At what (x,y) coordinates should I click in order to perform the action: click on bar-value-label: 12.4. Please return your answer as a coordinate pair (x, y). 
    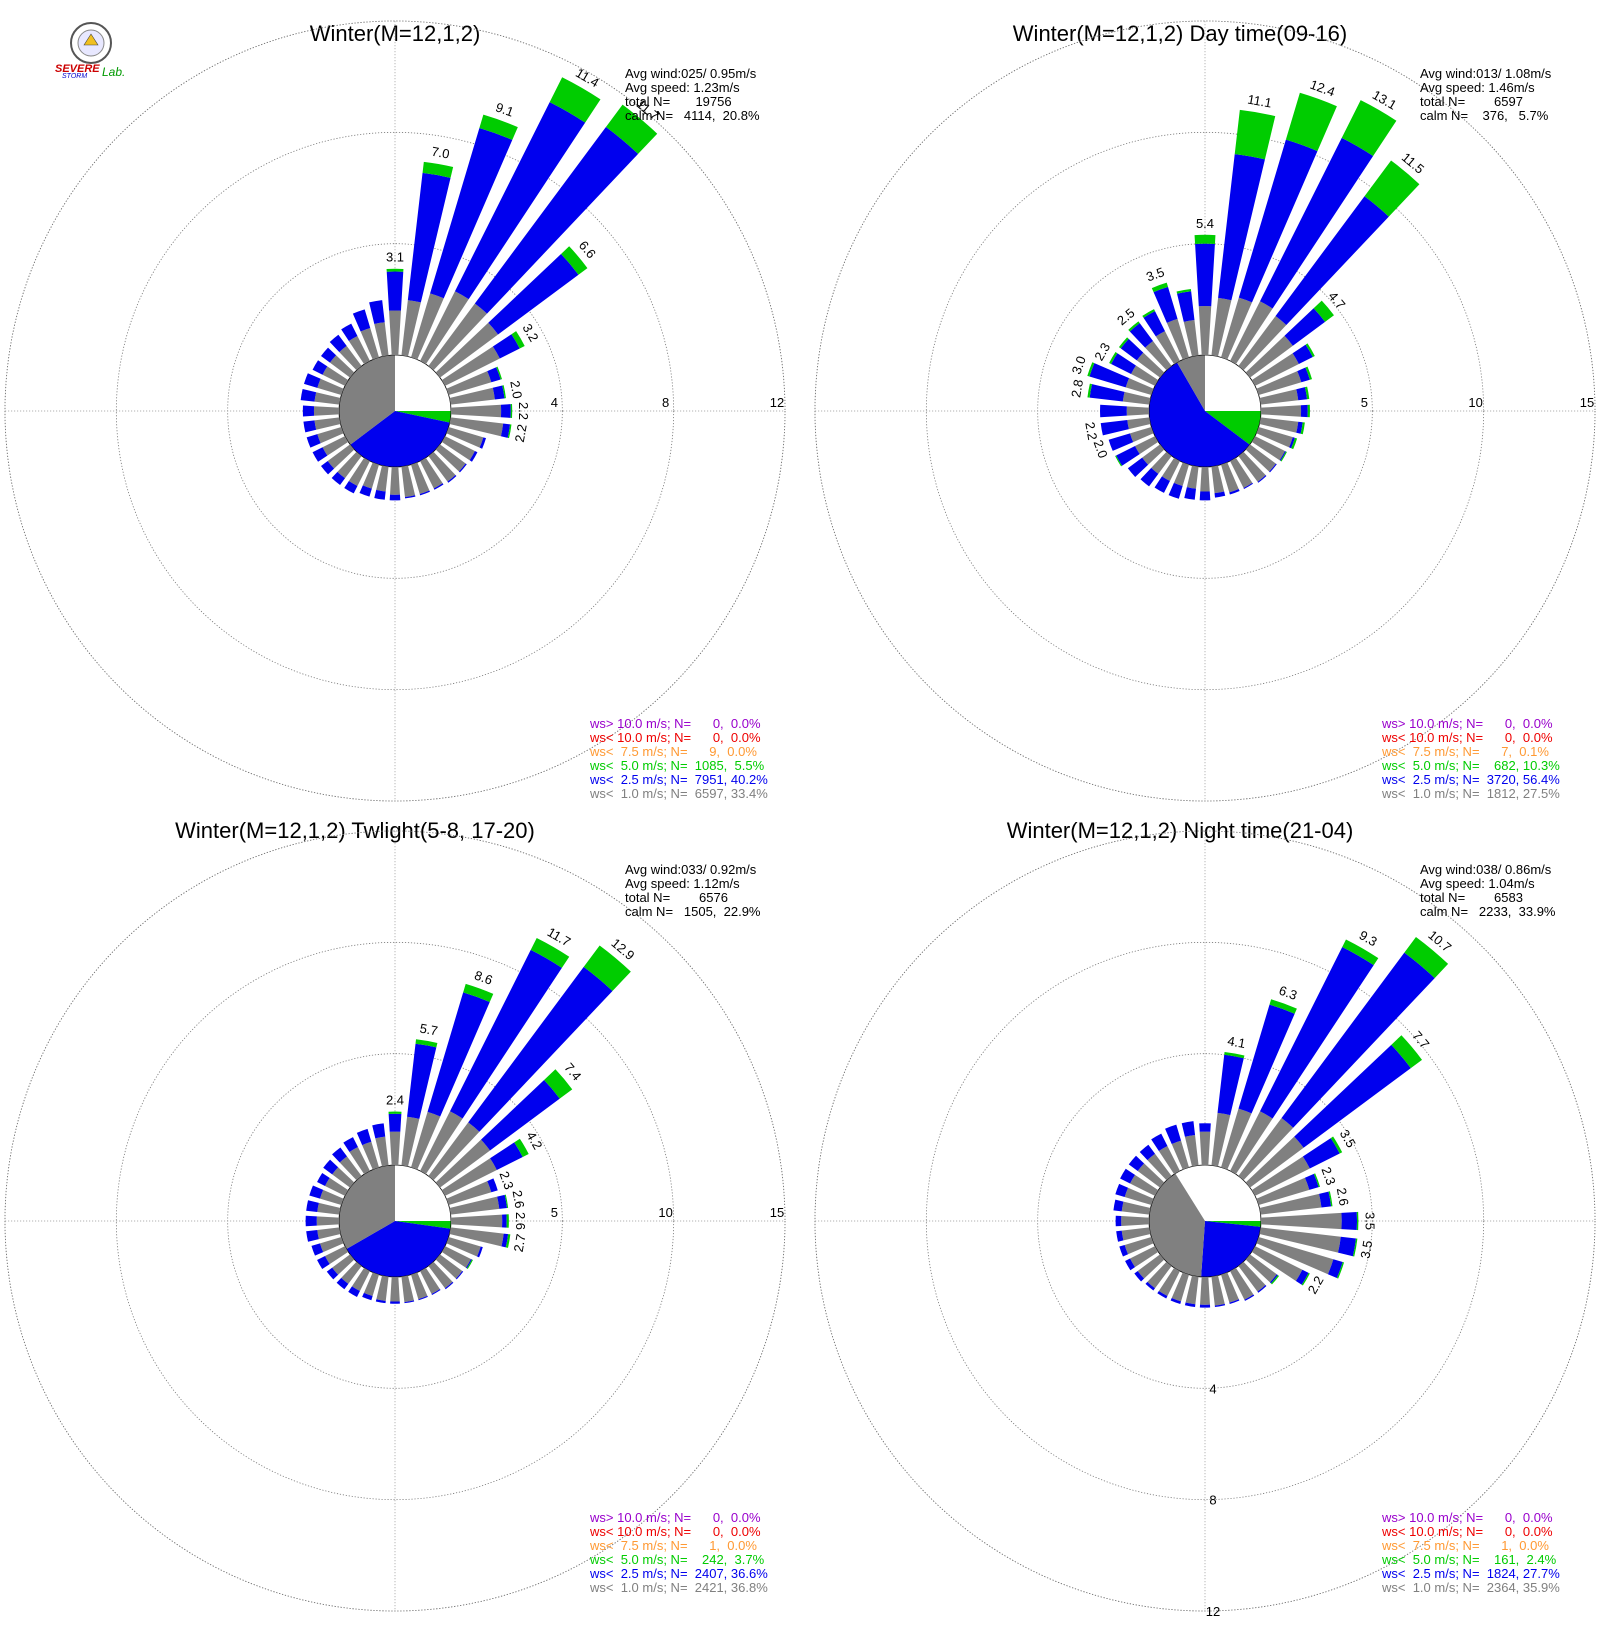
    Looking at the image, I should click on (1322, 88).